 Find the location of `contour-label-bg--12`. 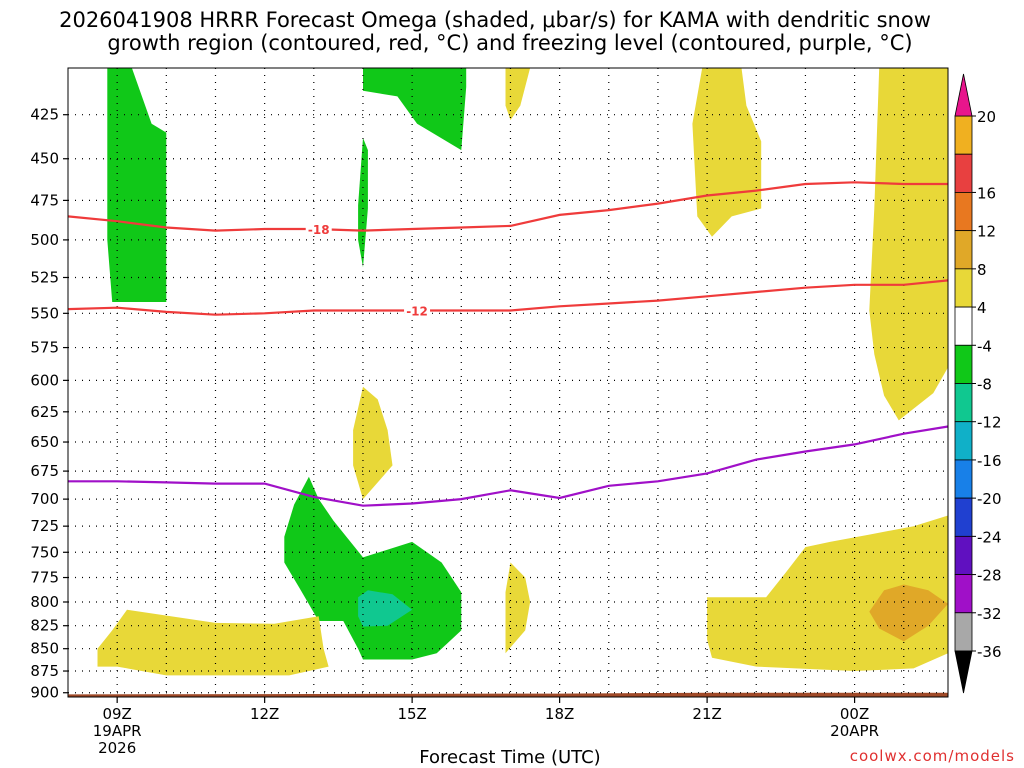

contour-label-bg--12 is located at coordinates (417, 310).